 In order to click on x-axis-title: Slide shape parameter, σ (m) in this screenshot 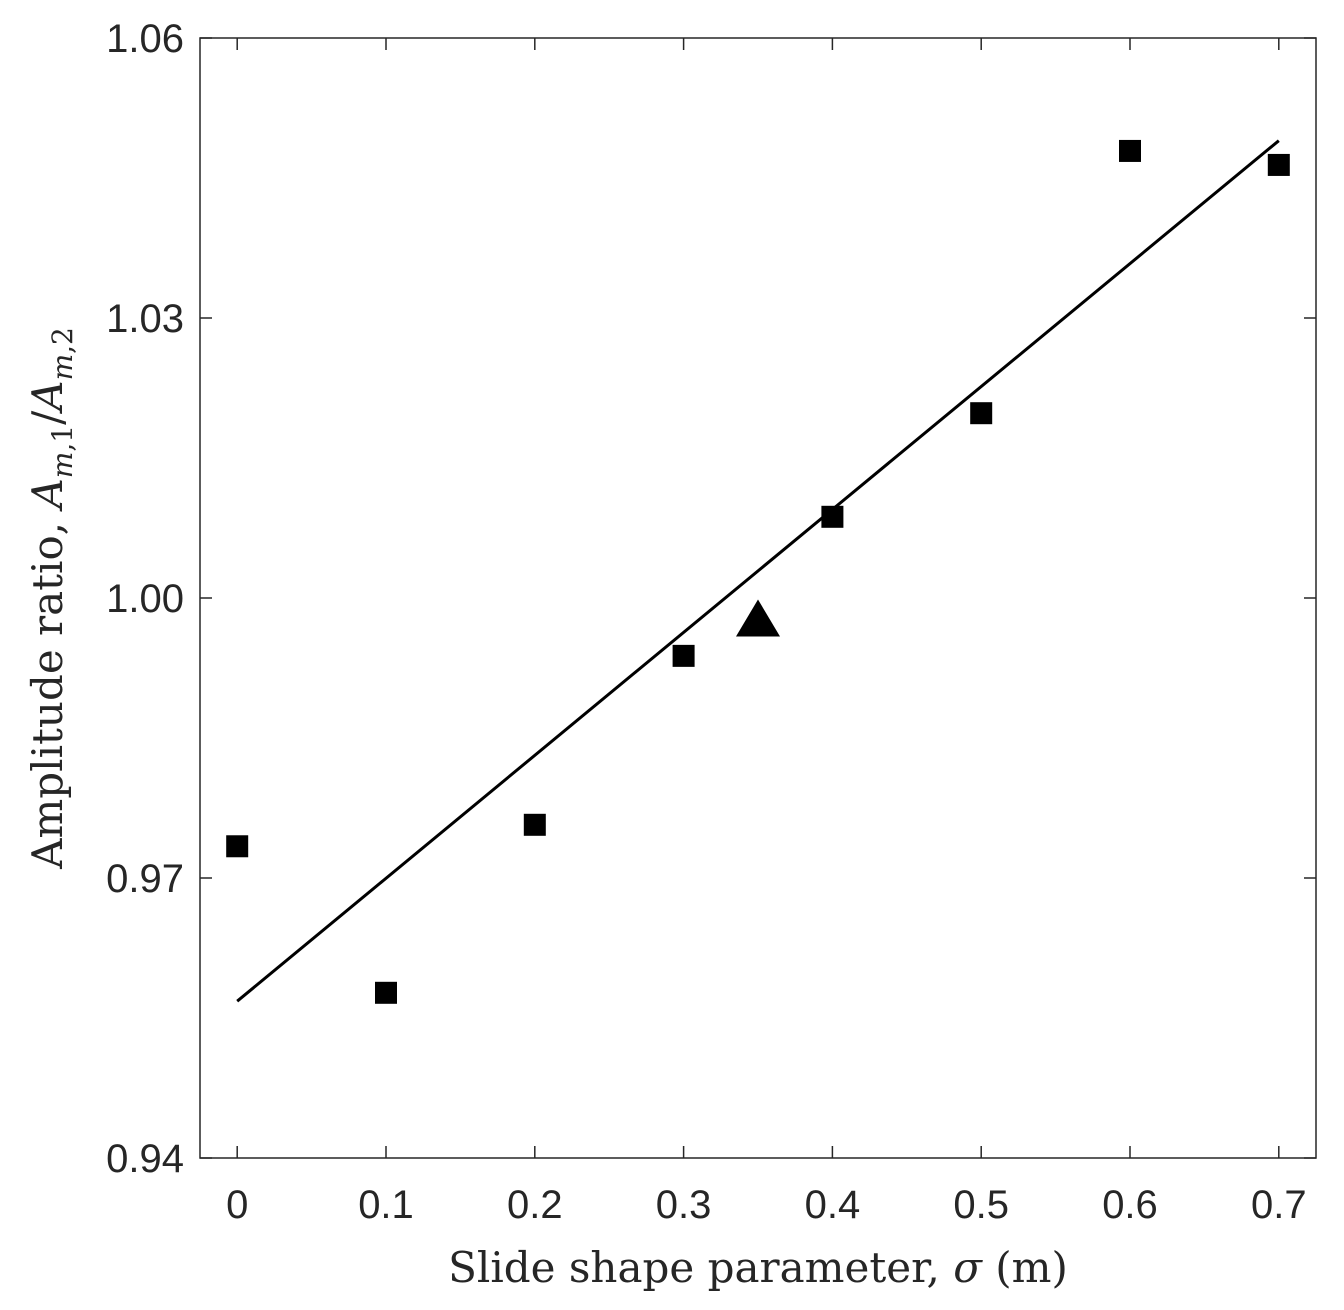, I will do `click(758, 1267)`.